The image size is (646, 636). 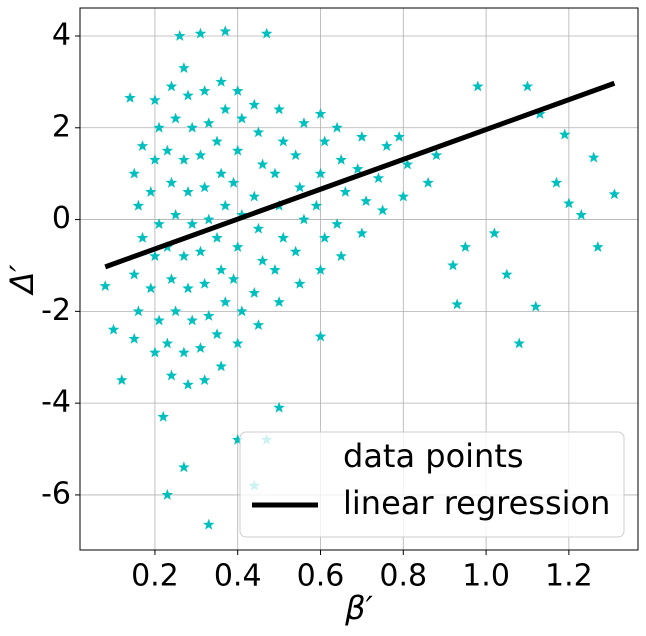 I want to click on y-tick-label: -4, so click(x=56, y=402).